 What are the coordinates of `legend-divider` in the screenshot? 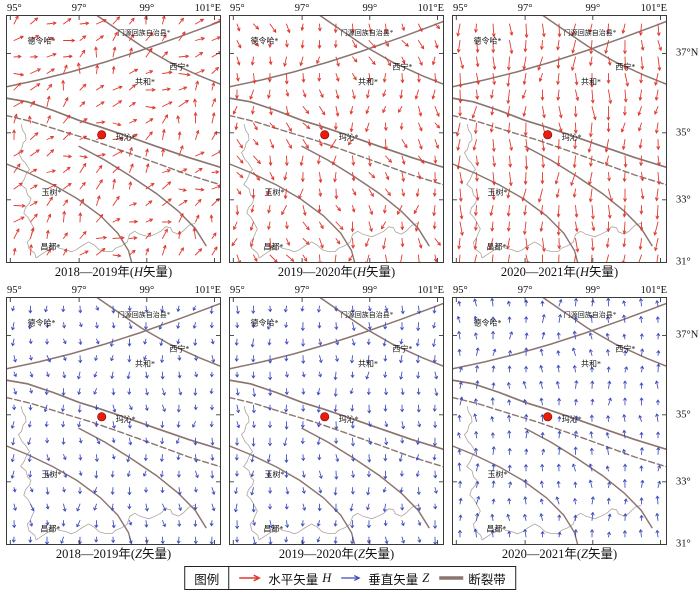 It's located at (229, 578).